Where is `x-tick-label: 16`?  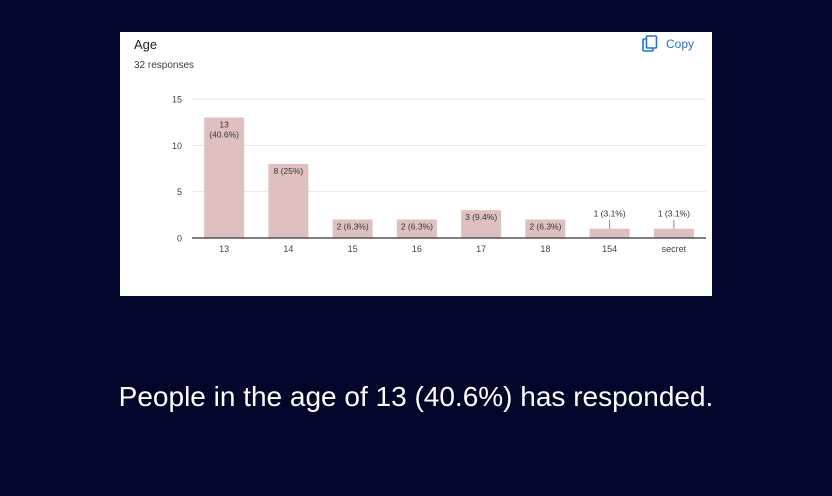 x-tick-label: 16 is located at coordinates (417, 249).